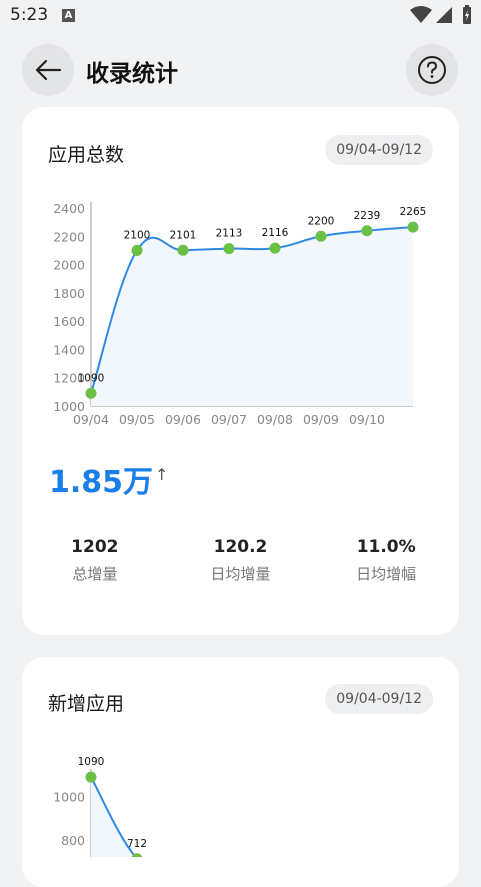  What do you see at coordinates (229, 234) in the screenshot?
I see `data-label: 2113` at bounding box center [229, 234].